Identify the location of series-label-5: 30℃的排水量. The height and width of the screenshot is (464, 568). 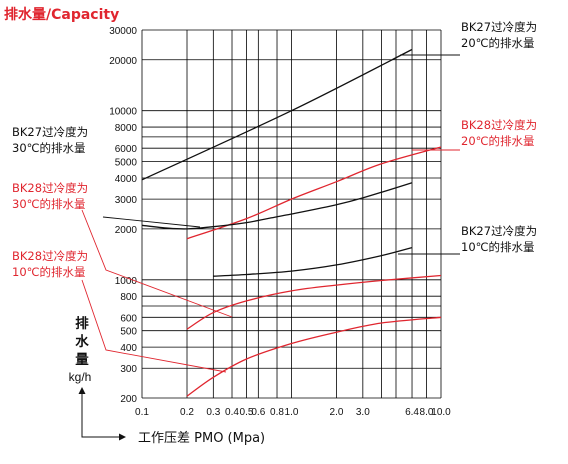
(49, 204).